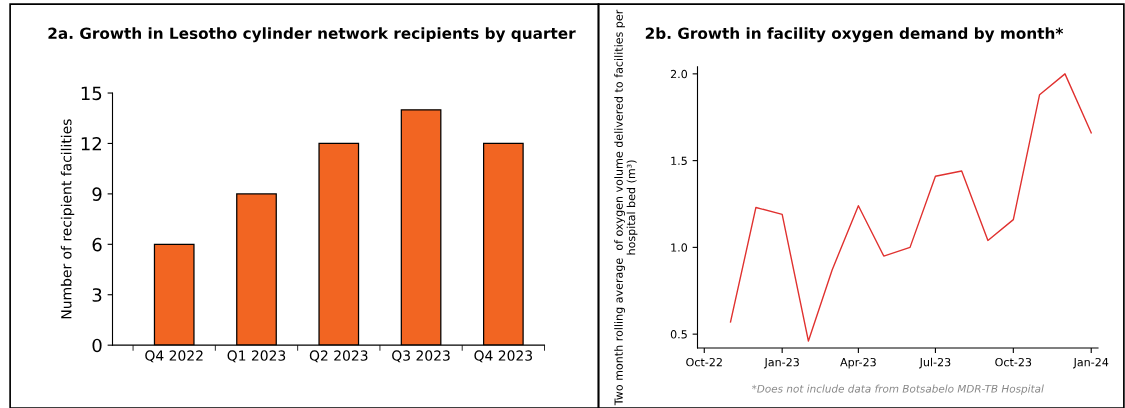  I want to click on x-tick-label: Q1 2023, so click(256, 356).